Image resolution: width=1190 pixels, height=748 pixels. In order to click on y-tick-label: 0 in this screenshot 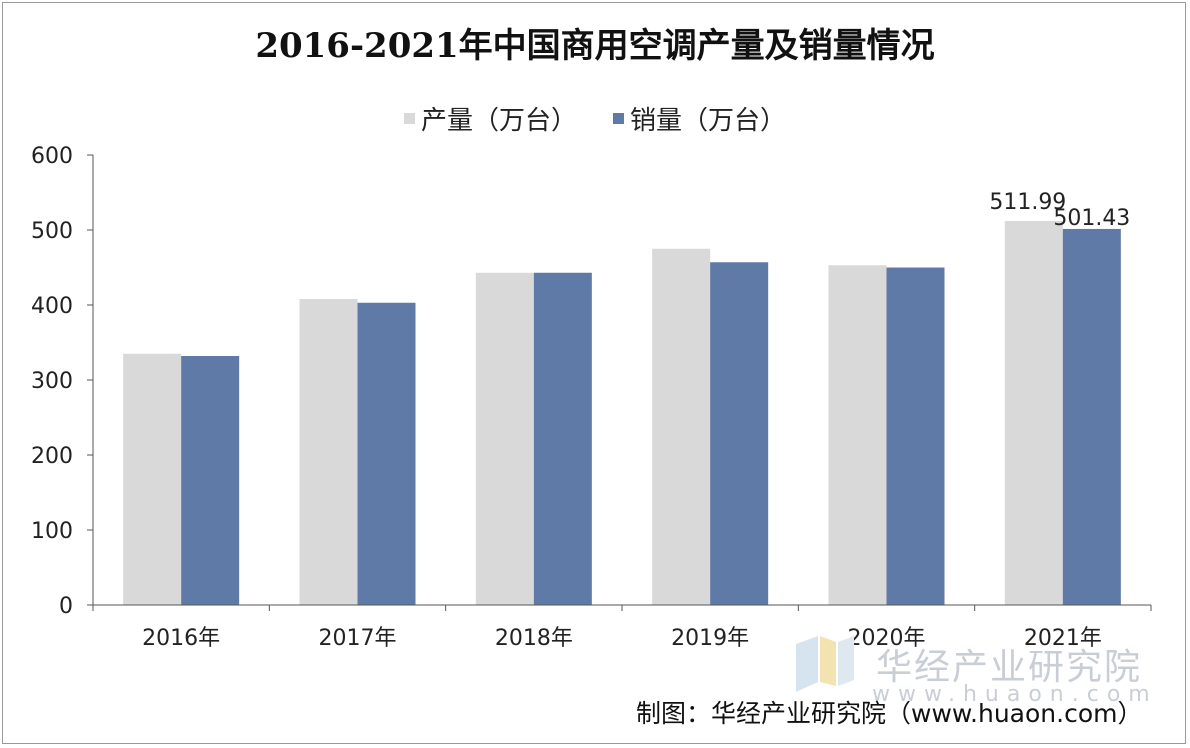, I will do `click(66, 606)`.